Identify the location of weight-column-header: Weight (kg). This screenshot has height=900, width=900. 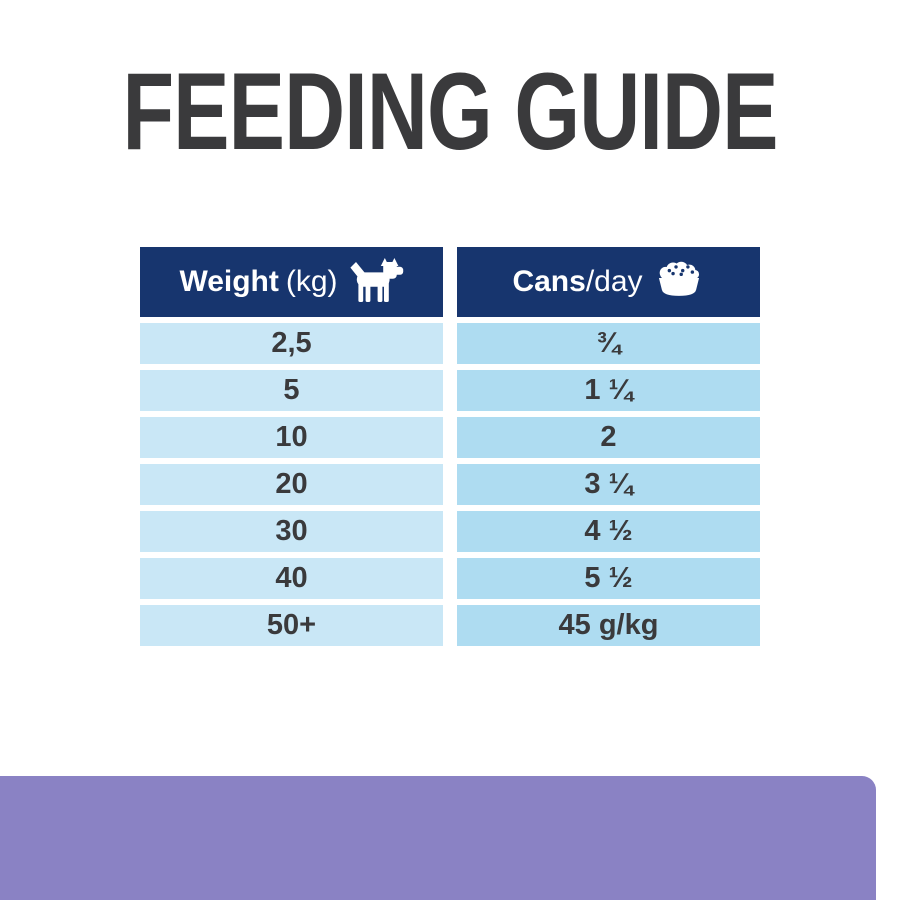
(291, 282).